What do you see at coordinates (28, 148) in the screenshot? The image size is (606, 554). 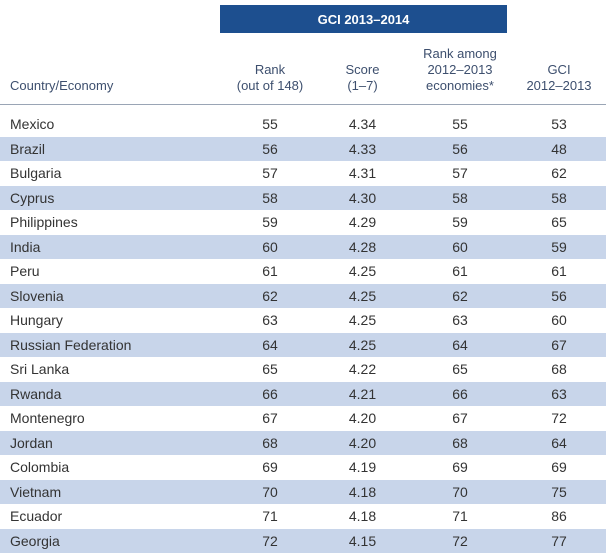 I see `country-cell: Brazil` at bounding box center [28, 148].